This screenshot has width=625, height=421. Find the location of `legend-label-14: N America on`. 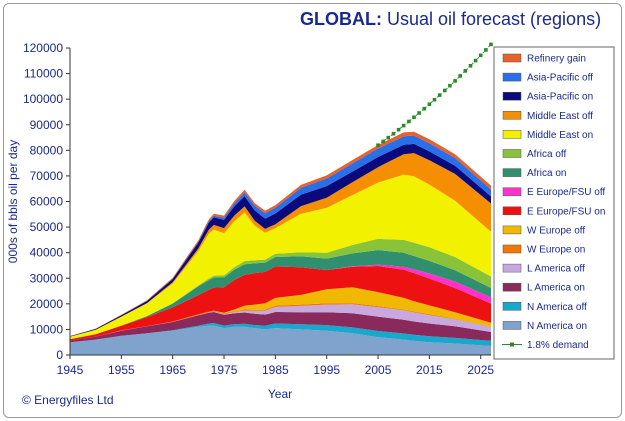

legend-label-14: N America on is located at coordinates (557, 326).